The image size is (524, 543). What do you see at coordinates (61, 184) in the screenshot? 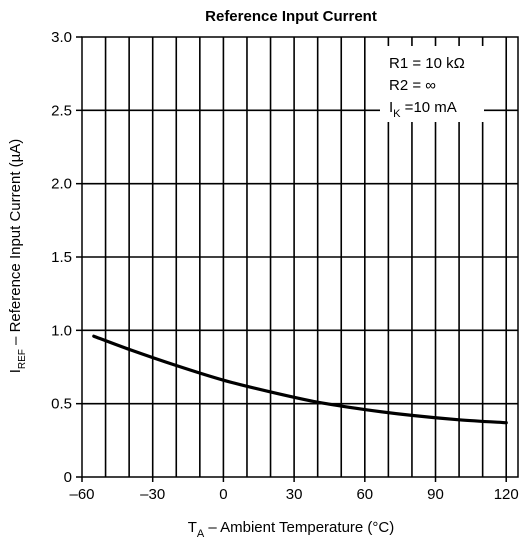
I see `y-tick-label: 2.0` at bounding box center [61, 184].